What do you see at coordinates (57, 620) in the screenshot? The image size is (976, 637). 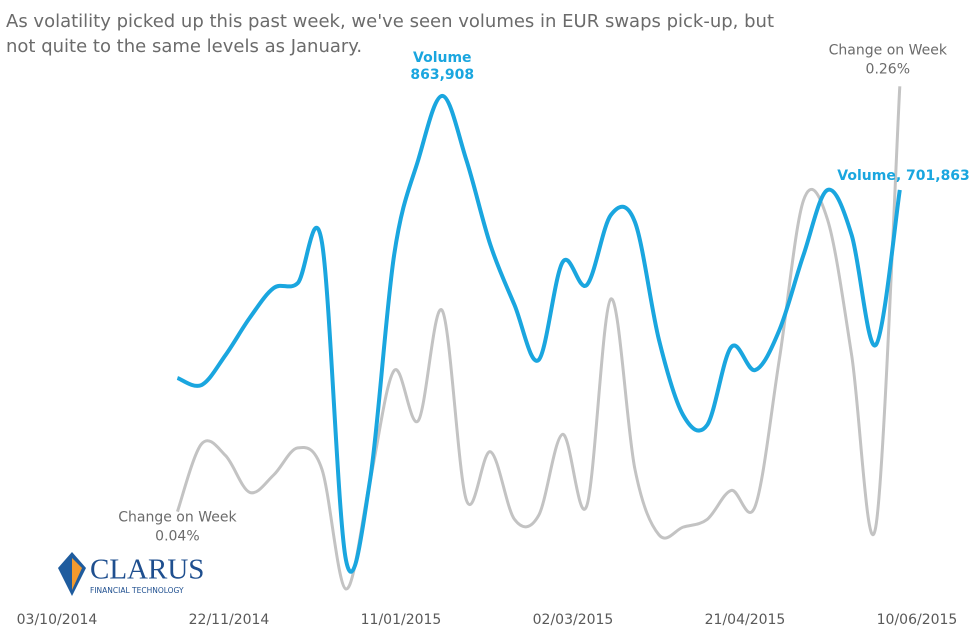 I see `x-tick-label: 03/10/2014` at bounding box center [57, 620].